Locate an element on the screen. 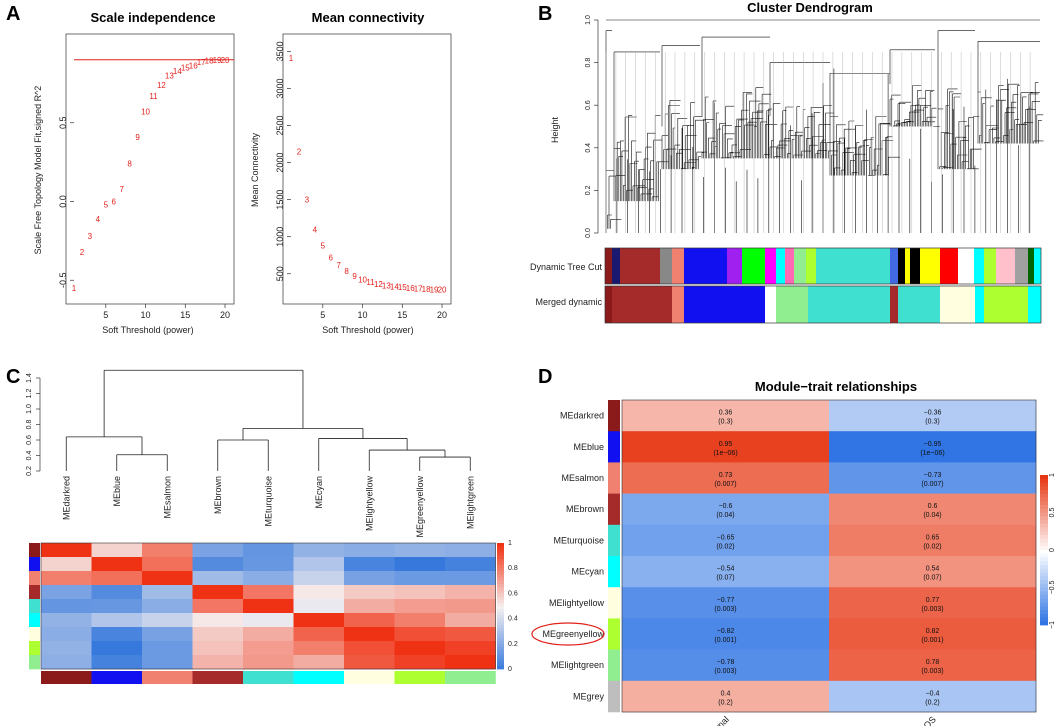  data-point-label: 13 is located at coordinates (169, 76).